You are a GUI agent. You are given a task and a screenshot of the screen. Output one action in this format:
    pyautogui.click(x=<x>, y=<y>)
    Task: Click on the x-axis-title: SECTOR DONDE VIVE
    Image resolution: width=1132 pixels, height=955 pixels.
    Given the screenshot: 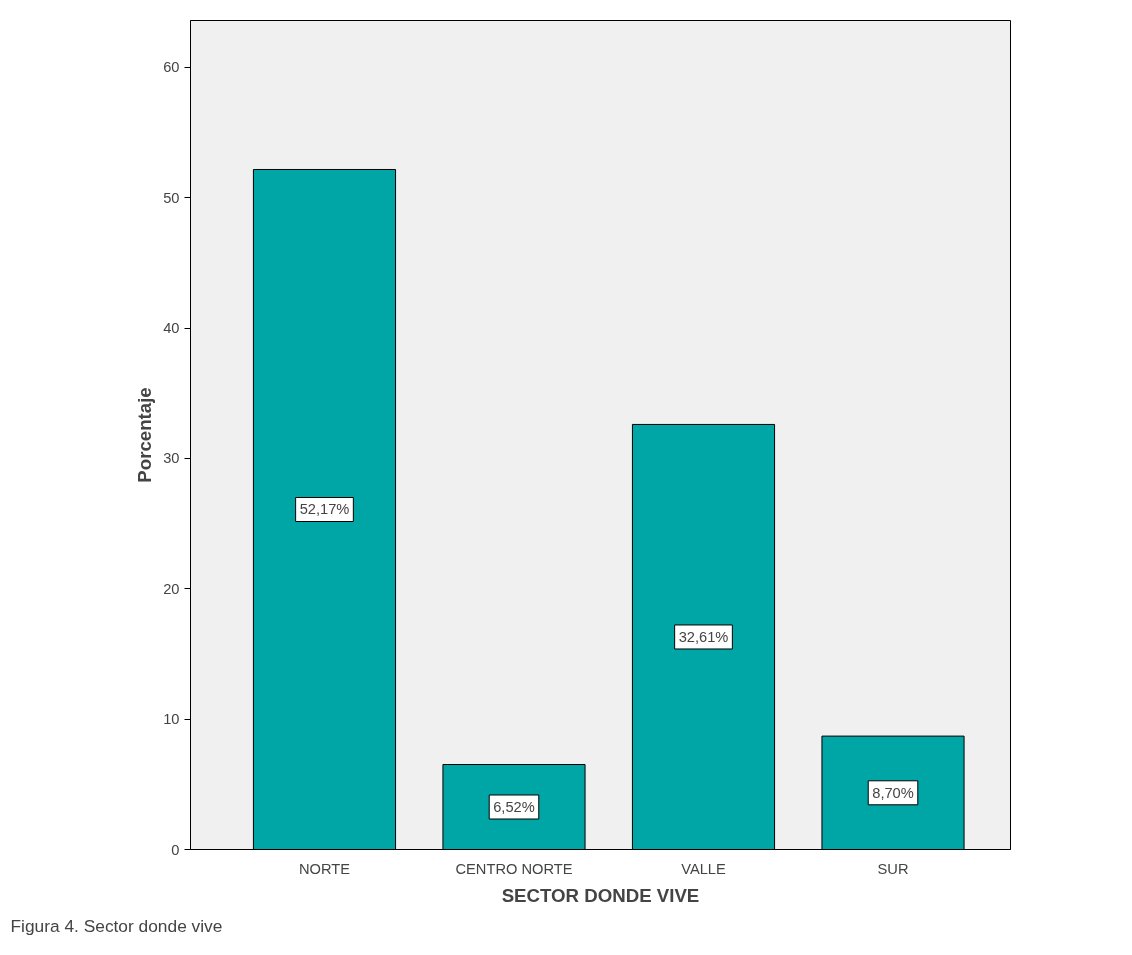 What is the action you would take?
    pyautogui.click(x=600, y=895)
    